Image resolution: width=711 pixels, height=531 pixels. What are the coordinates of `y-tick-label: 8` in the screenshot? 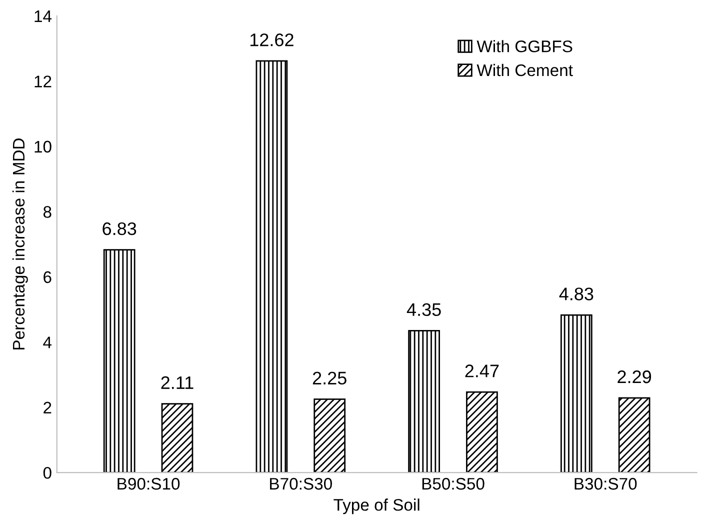 It's located at (47, 212).